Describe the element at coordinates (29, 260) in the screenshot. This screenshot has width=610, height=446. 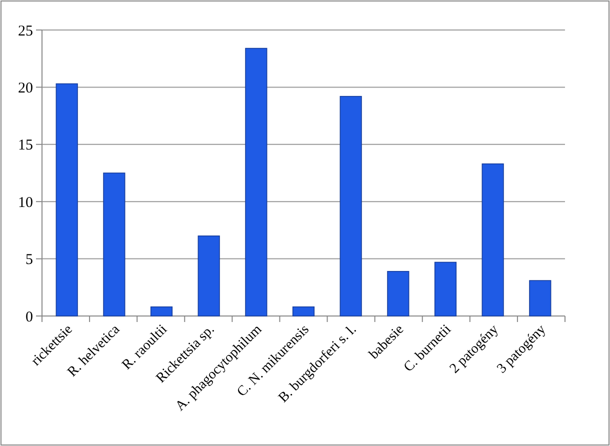
I see `y-tick-label: 5` at that location.